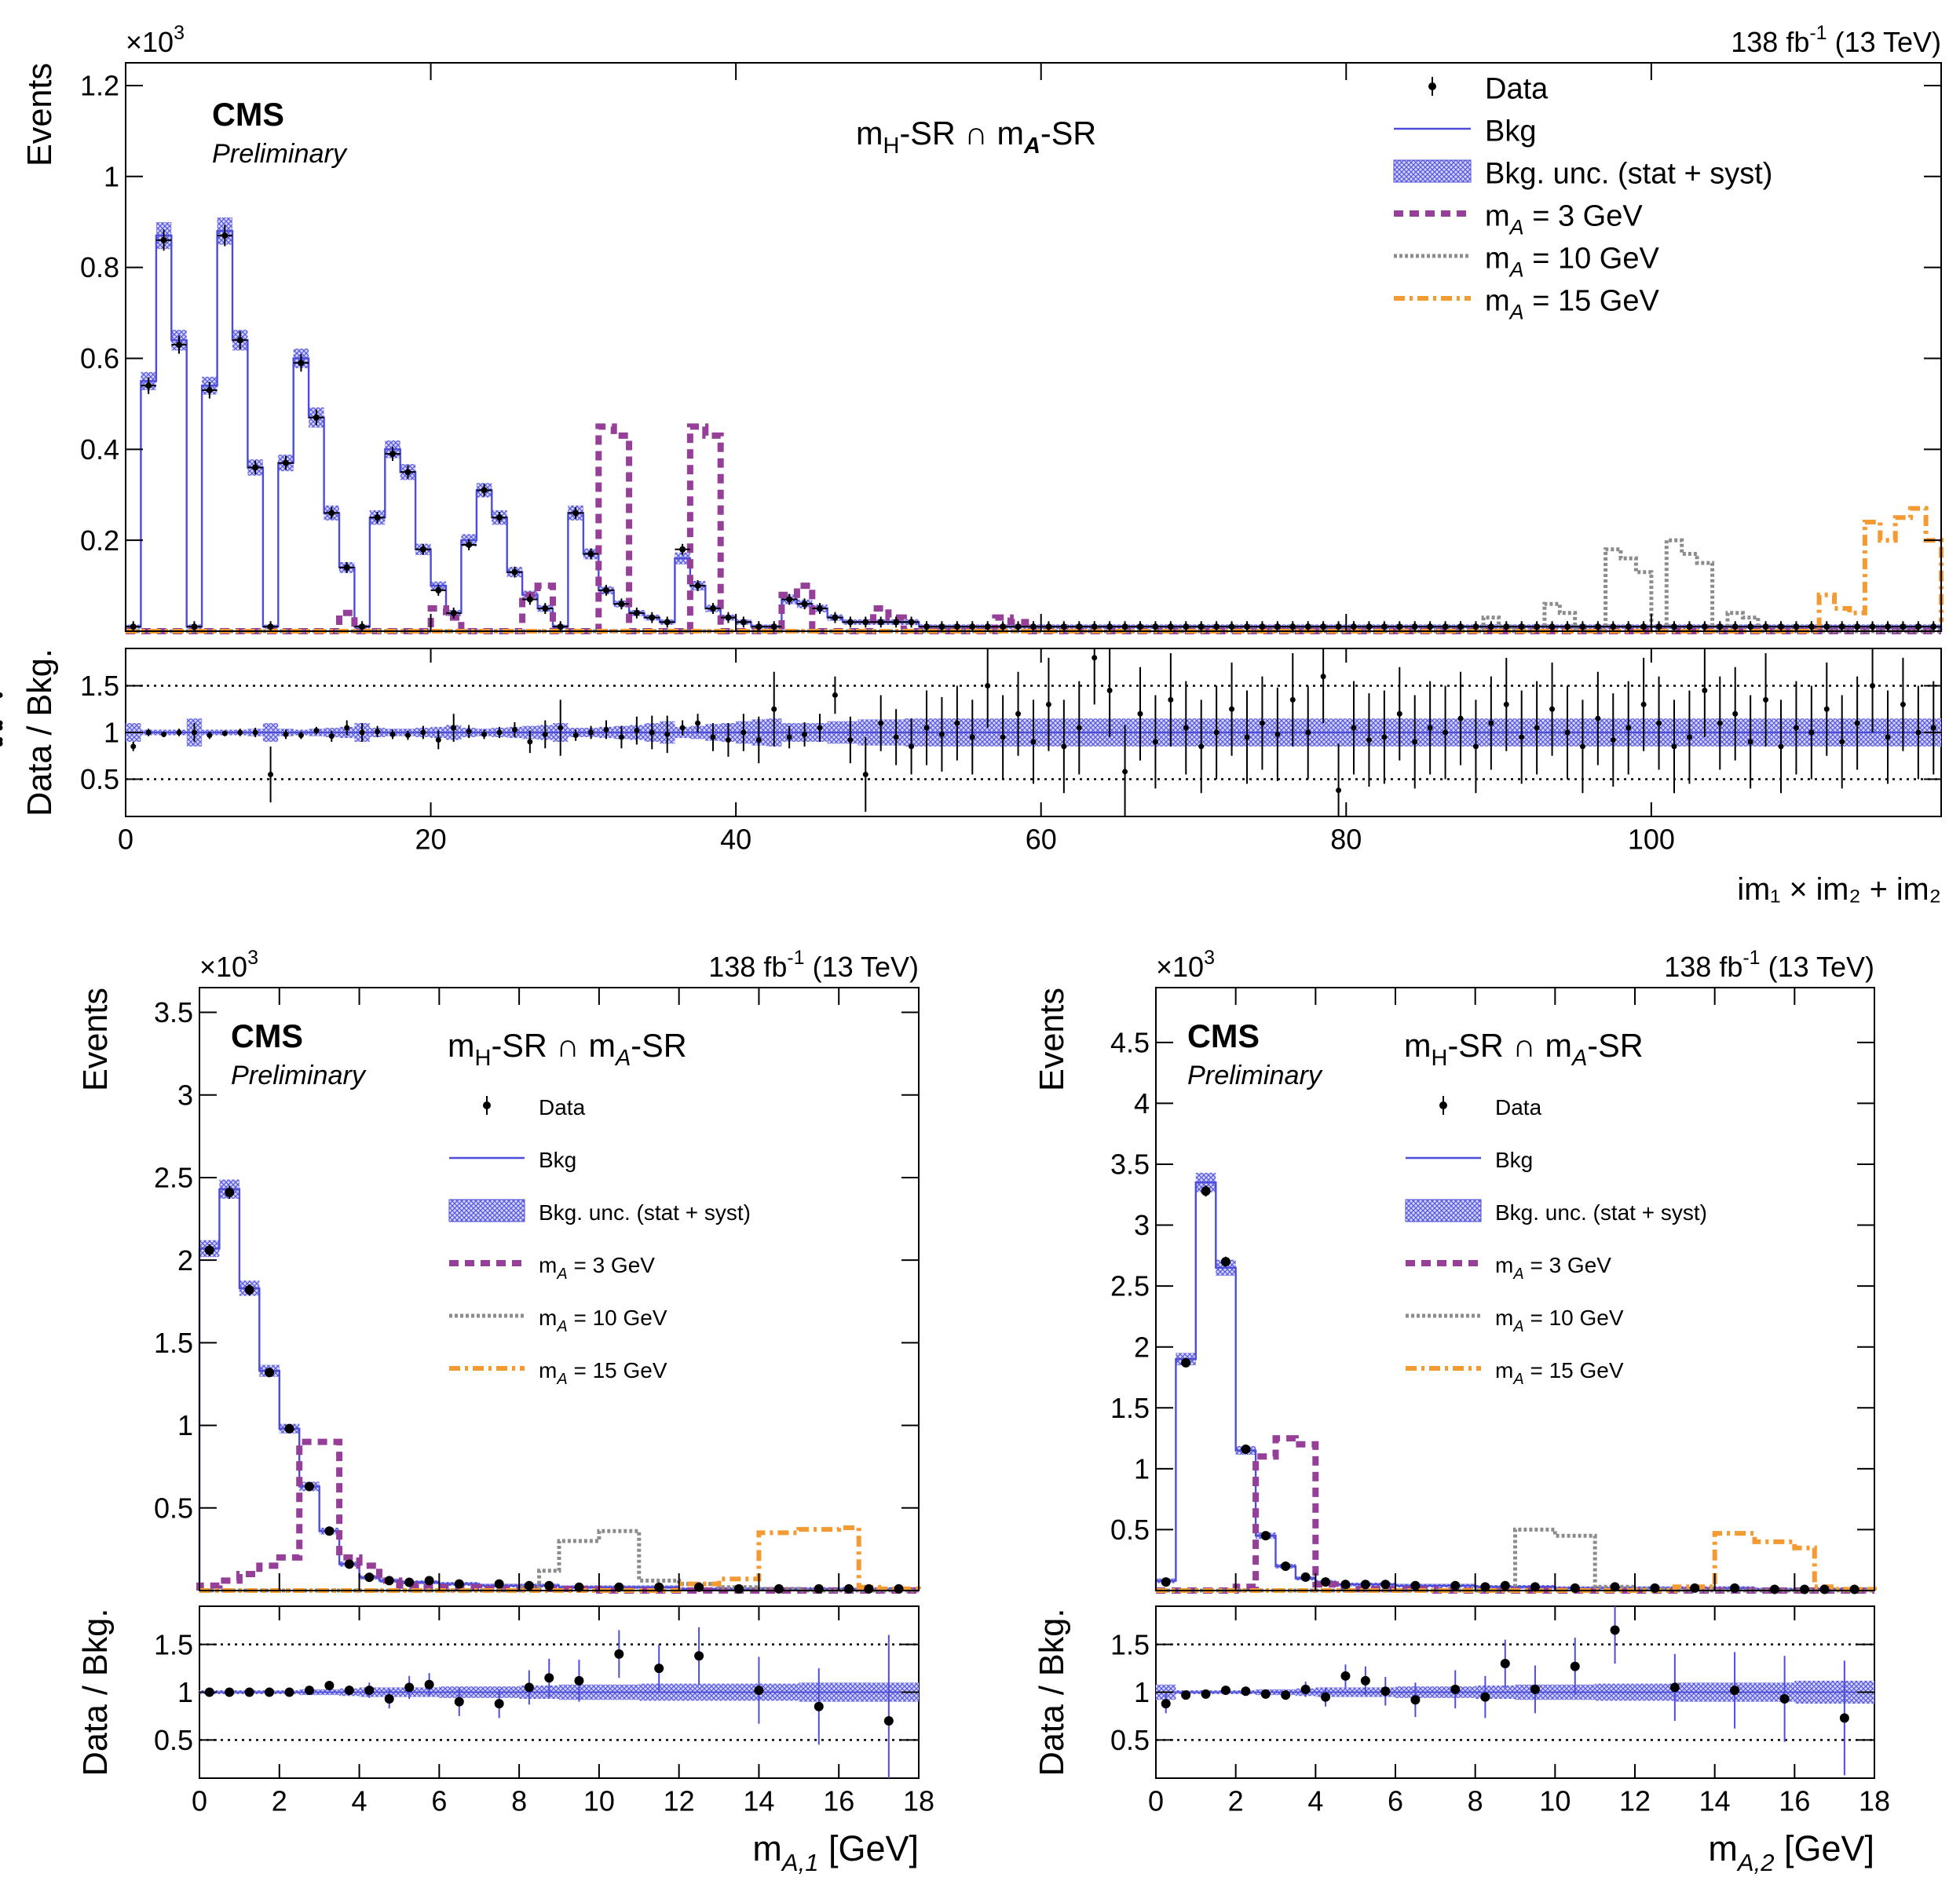 Image resolution: width=1960 pixels, height=1892 pixels. What do you see at coordinates (99, 358) in the screenshot?
I see `y-tick-label: 0.6` at bounding box center [99, 358].